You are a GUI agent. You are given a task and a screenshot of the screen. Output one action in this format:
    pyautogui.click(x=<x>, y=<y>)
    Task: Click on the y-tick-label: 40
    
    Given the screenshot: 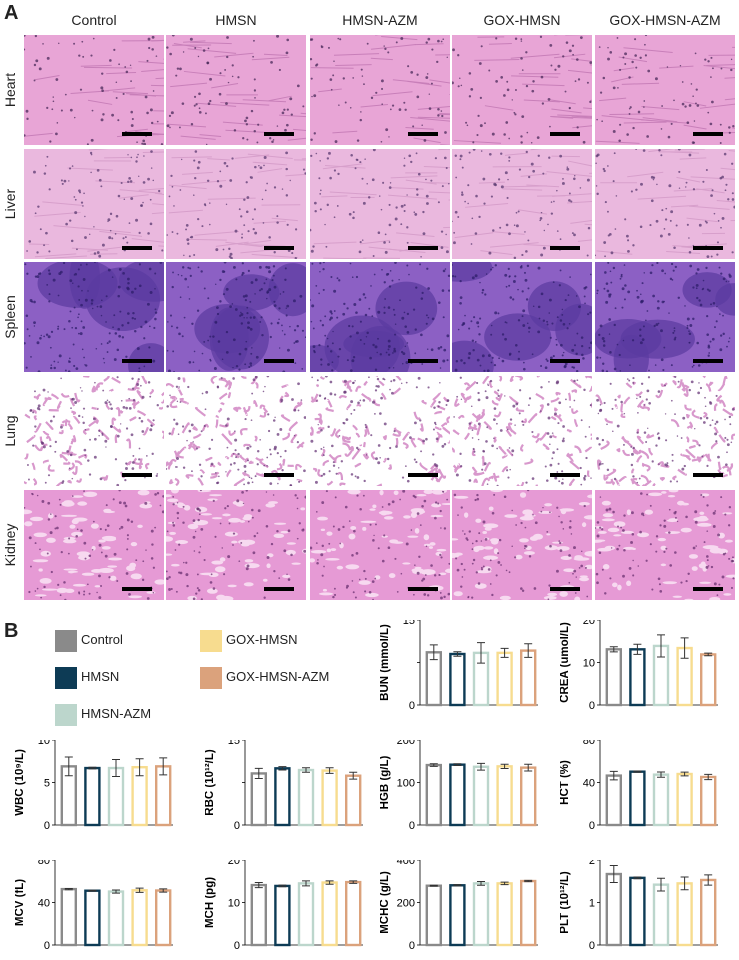 What is the action you would take?
    pyautogui.click(x=589, y=784)
    